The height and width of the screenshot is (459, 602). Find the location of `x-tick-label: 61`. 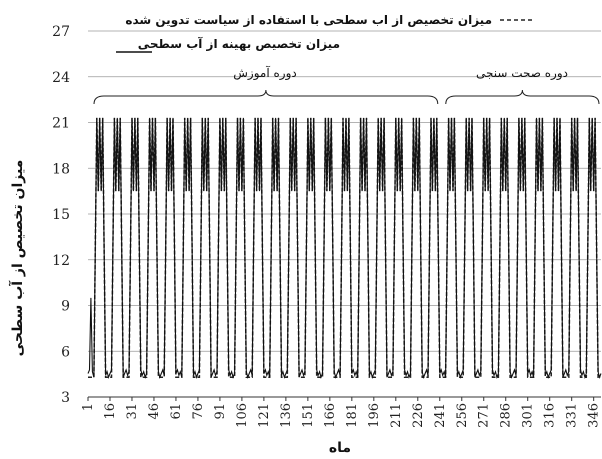

x-tick-label: 61 is located at coordinates (176, 411).